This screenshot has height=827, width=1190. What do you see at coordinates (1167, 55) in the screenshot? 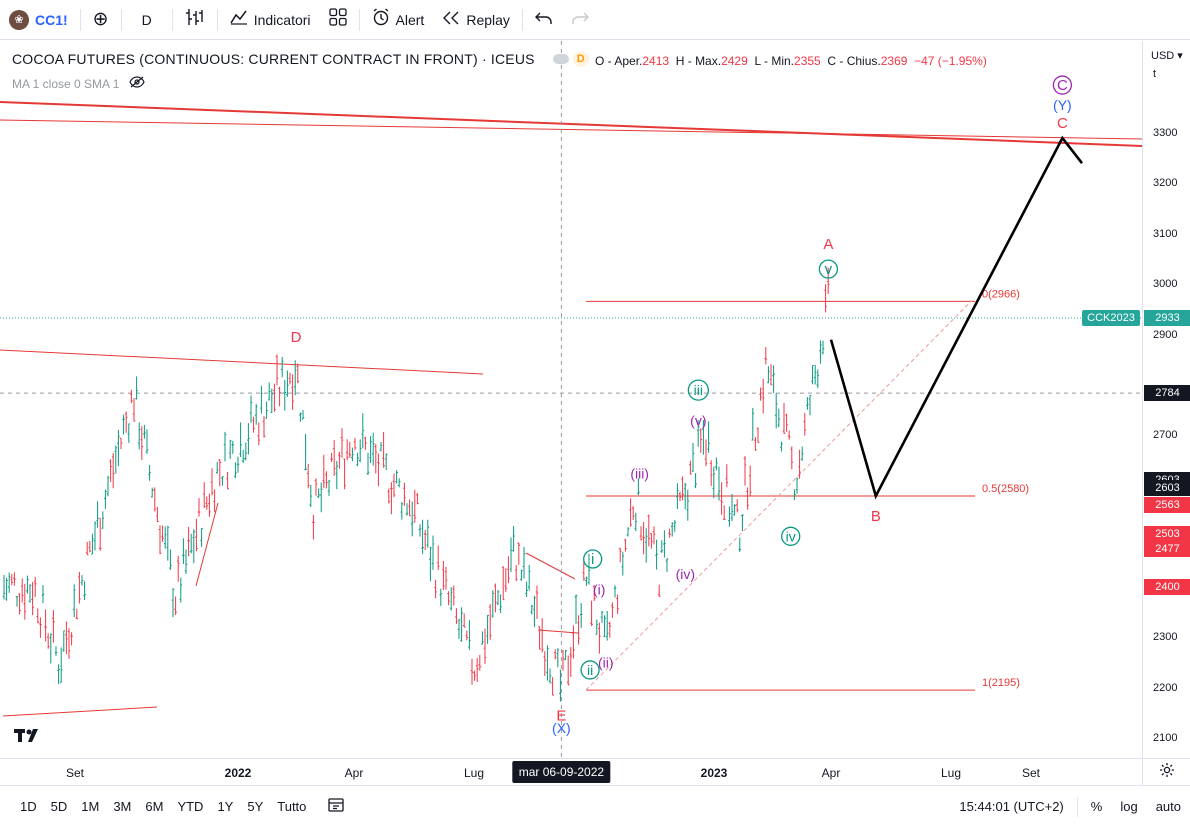
I see `currency-selector: USD ▾` at bounding box center [1167, 55].